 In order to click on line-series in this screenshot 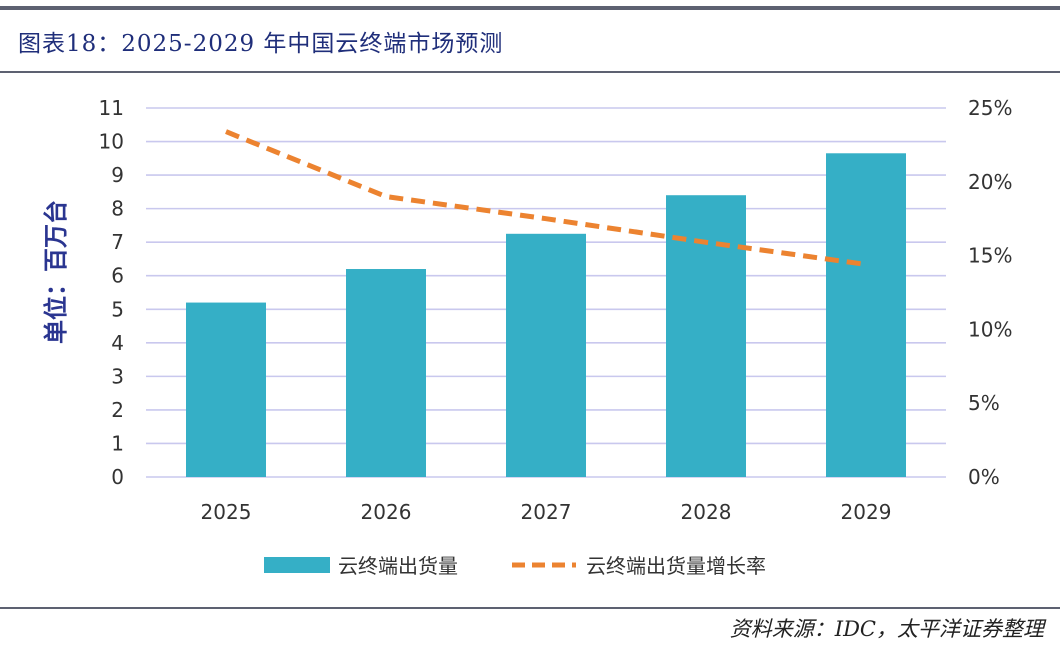, I will do `click(546, 198)`.